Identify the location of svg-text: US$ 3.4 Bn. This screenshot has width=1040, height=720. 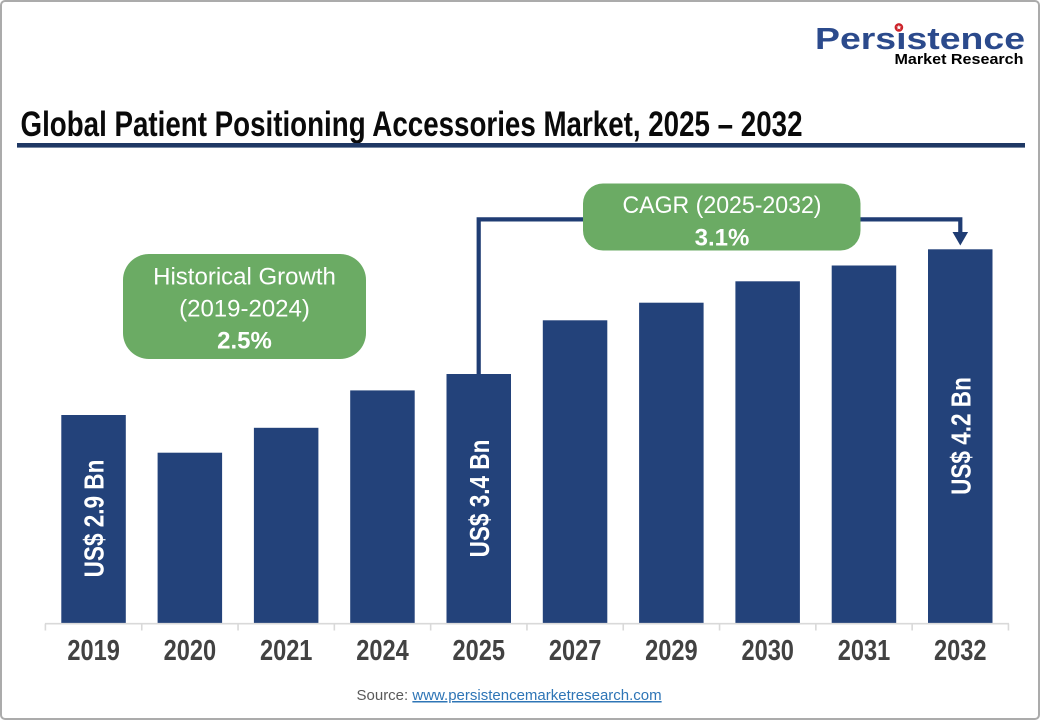
(479, 499).